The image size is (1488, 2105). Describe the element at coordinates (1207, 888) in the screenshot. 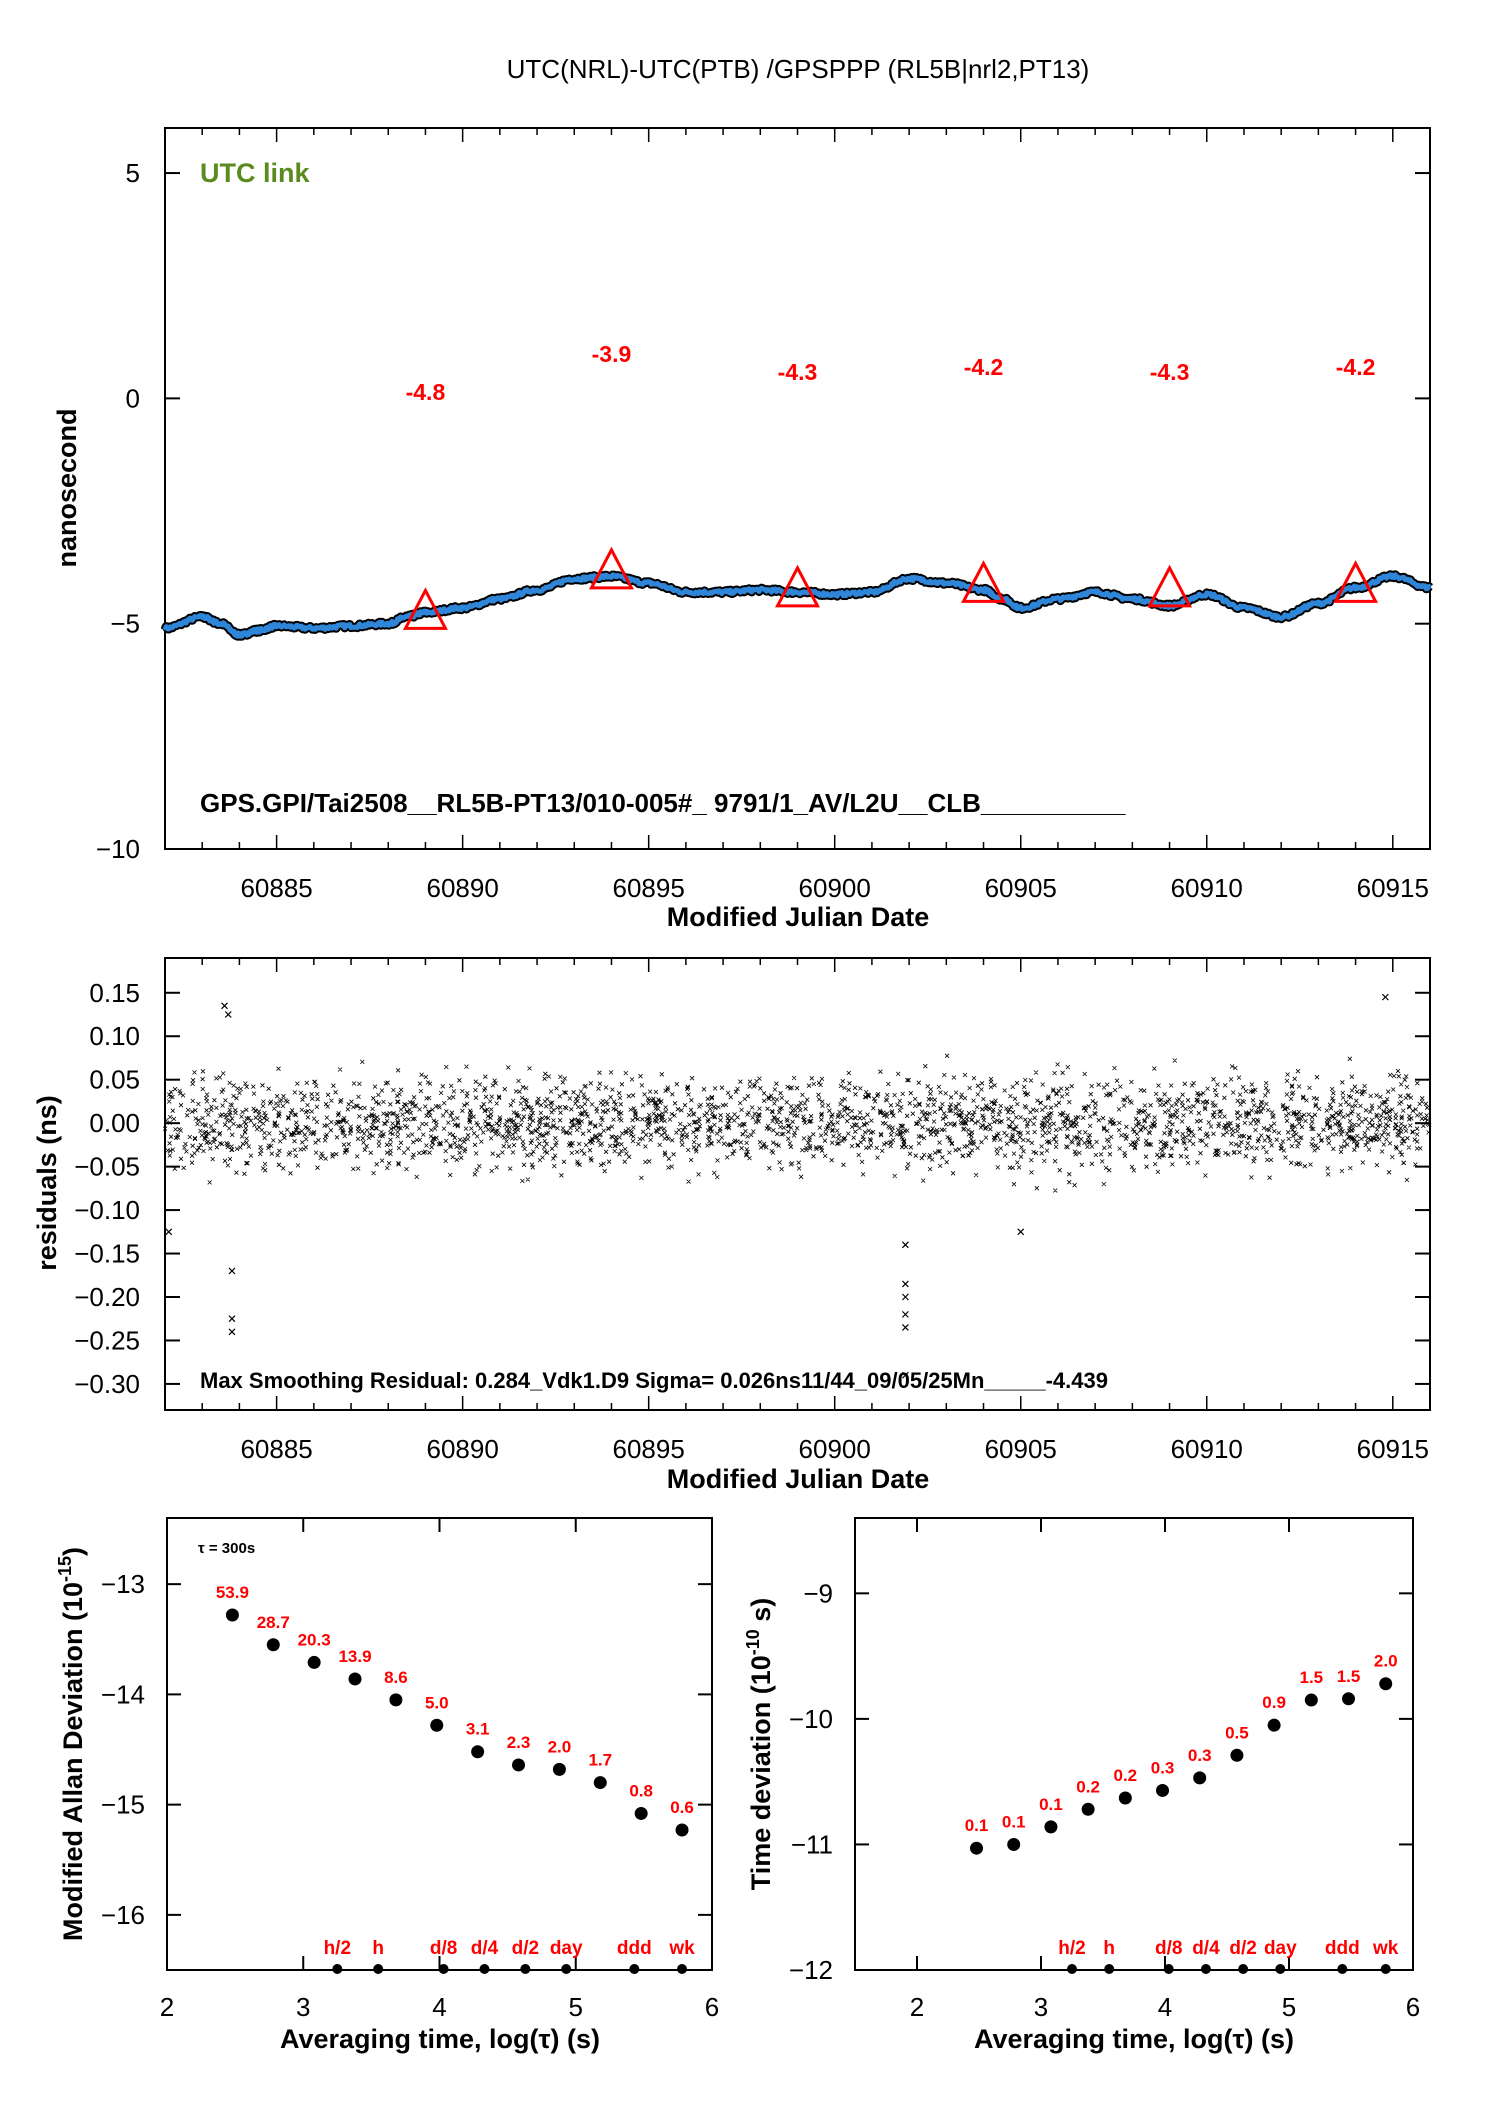

I see `panel1-xtick-label: 60910` at that location.